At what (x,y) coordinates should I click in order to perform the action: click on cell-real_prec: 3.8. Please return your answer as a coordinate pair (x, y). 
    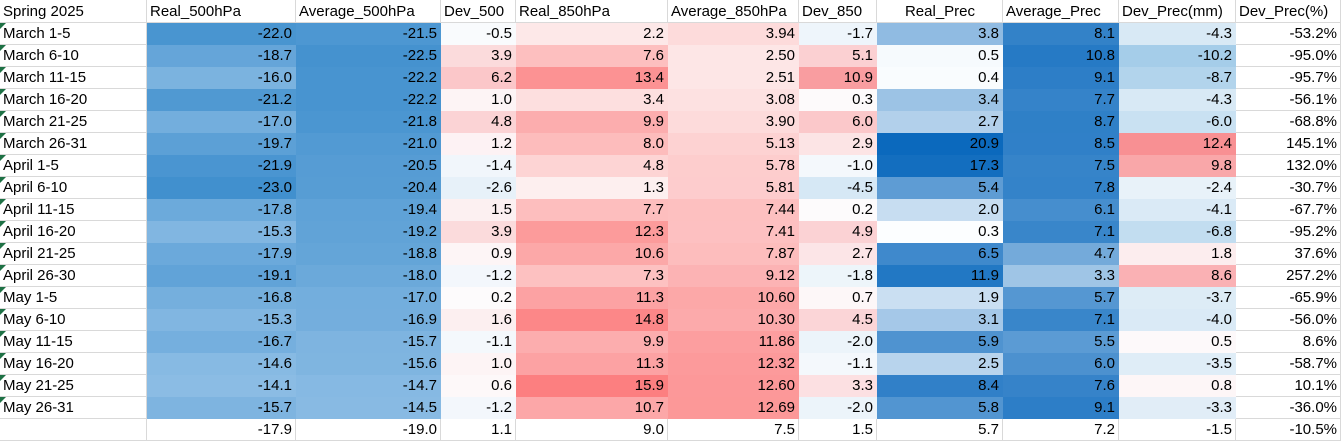
    Looking at the image, I should click on (940, 34).